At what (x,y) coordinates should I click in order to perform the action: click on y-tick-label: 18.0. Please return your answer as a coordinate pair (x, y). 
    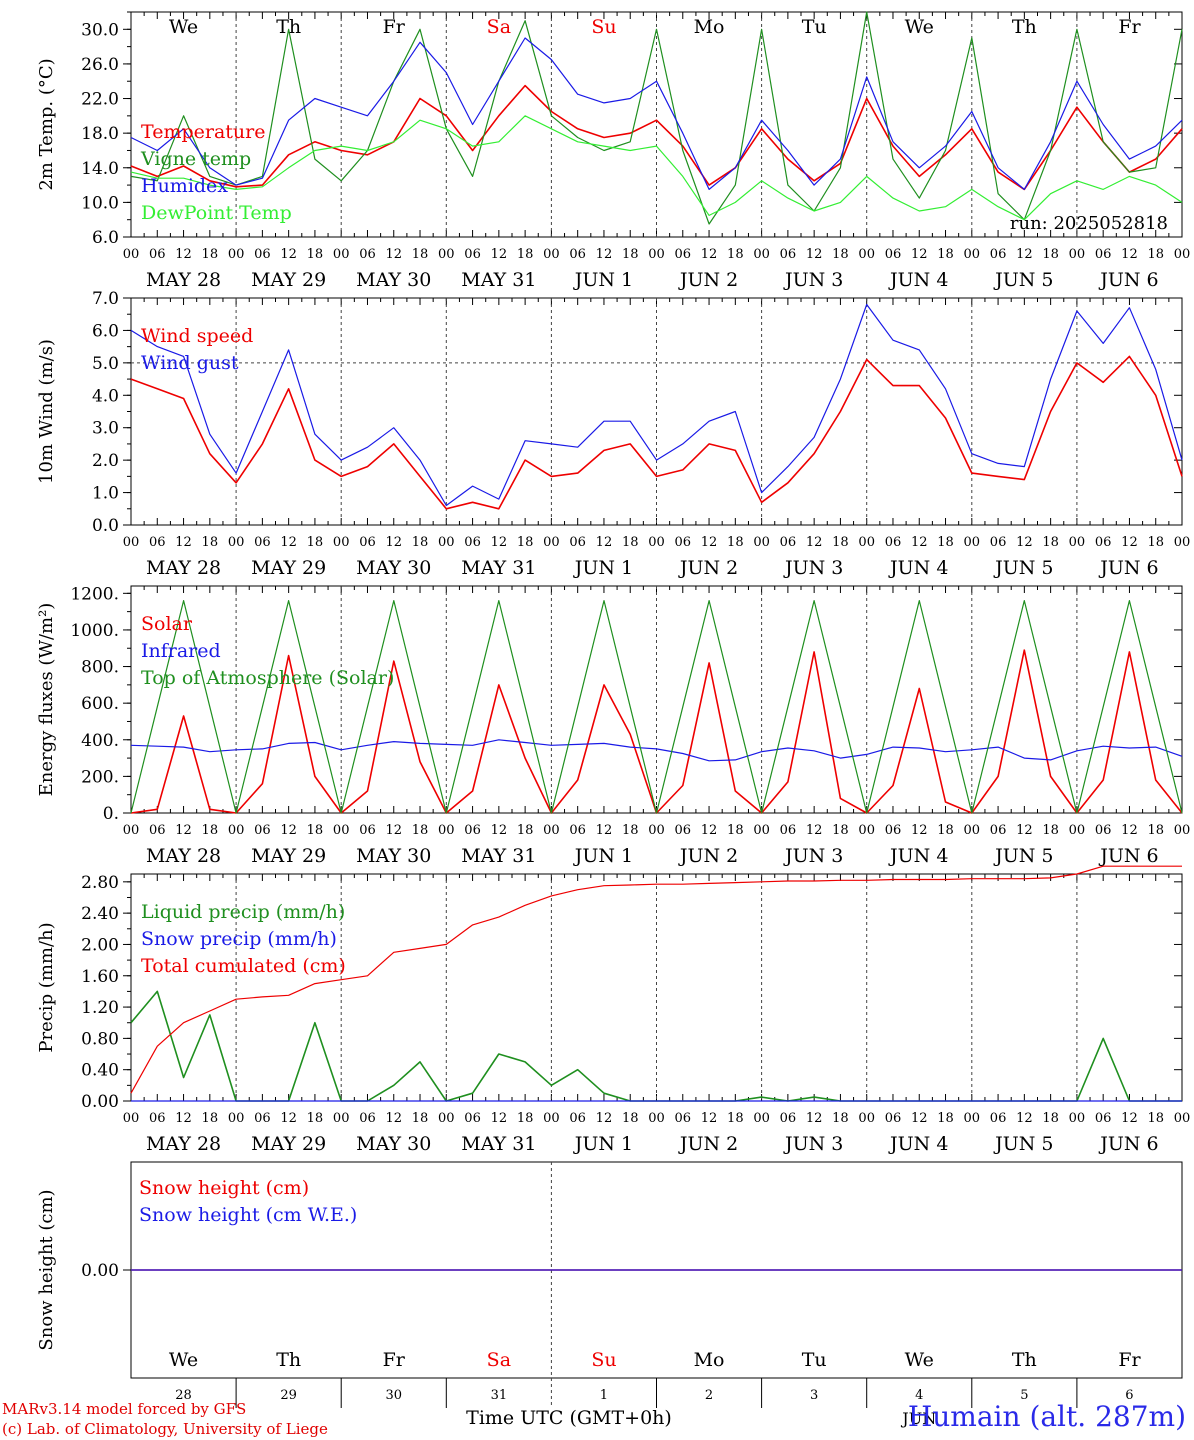
    Looking at the image, I should click on (100, 134).